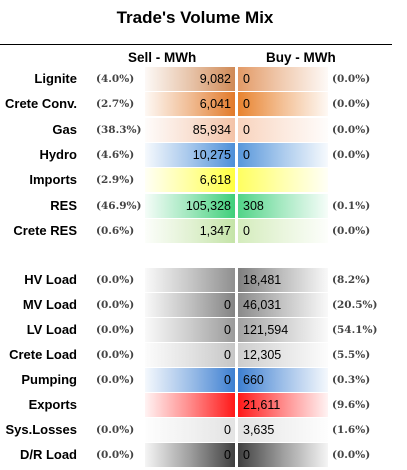 This screenshot has height=470, width=407. I want to click on sell-percent: (38.3%), so click(119, 130).